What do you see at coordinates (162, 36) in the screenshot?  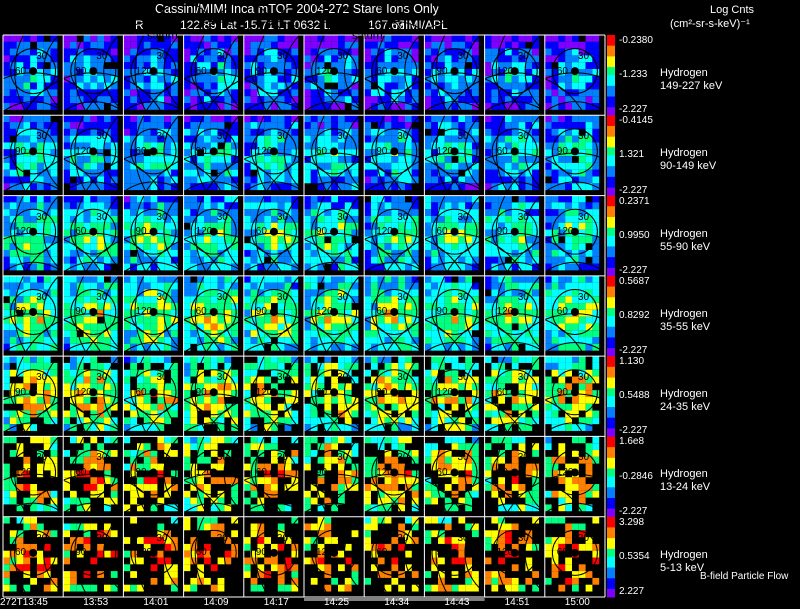 I see `saturn-label: saturn` at bounding box center [162, 36].